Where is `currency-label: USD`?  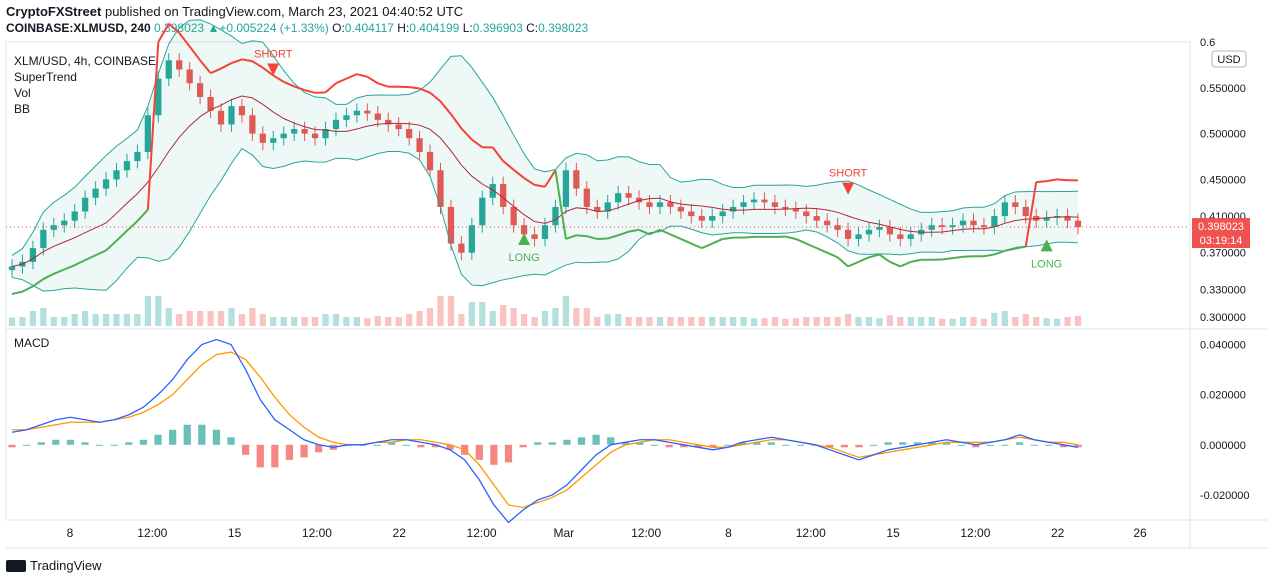
currency-label: USD is located at coordinates (1228, 60).